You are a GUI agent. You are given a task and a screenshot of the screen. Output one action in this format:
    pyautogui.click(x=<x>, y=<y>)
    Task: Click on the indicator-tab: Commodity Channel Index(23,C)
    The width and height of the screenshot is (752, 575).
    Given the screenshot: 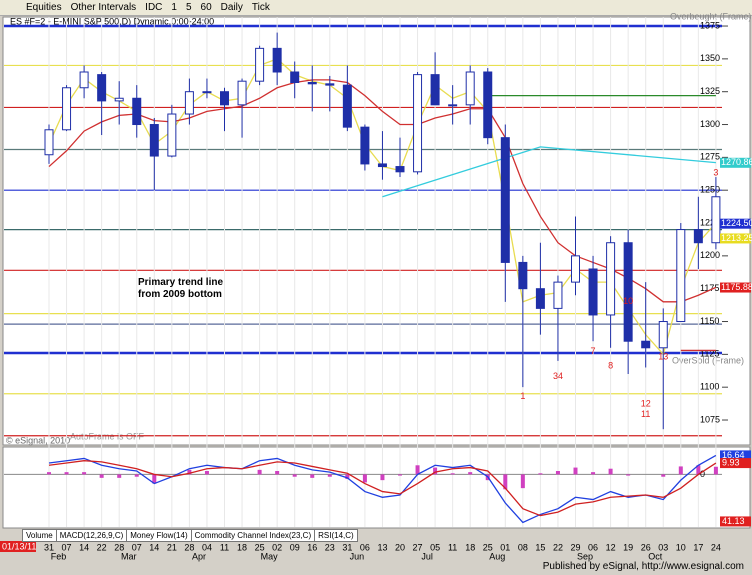 What is the action you would take?
    pyautogui.click(x=253, y=535)
    